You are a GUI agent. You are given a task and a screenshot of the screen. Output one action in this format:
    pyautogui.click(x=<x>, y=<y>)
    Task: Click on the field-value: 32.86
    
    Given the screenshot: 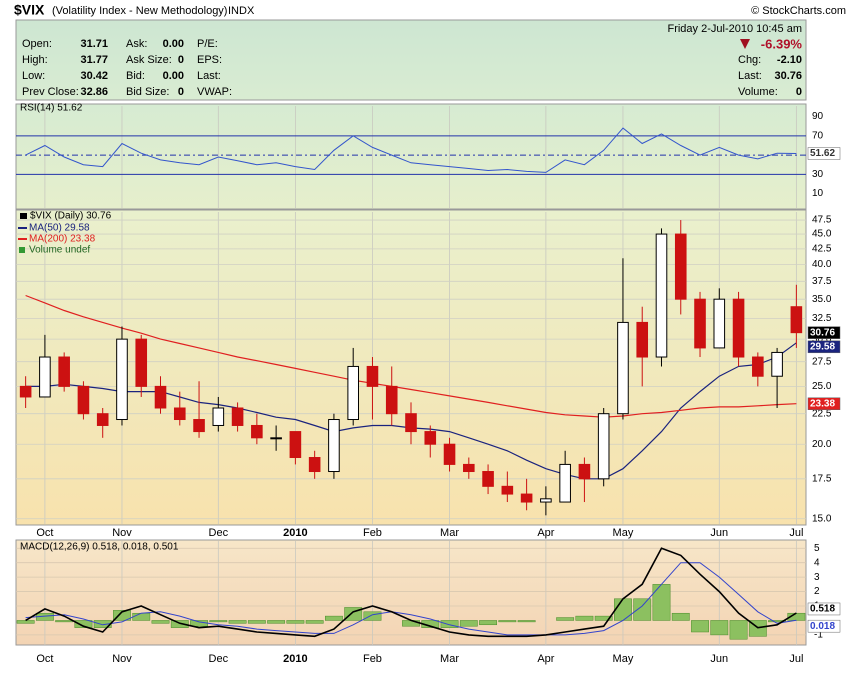 What is the action you would take?
    pyautogui.click(x=94, y=92)
    